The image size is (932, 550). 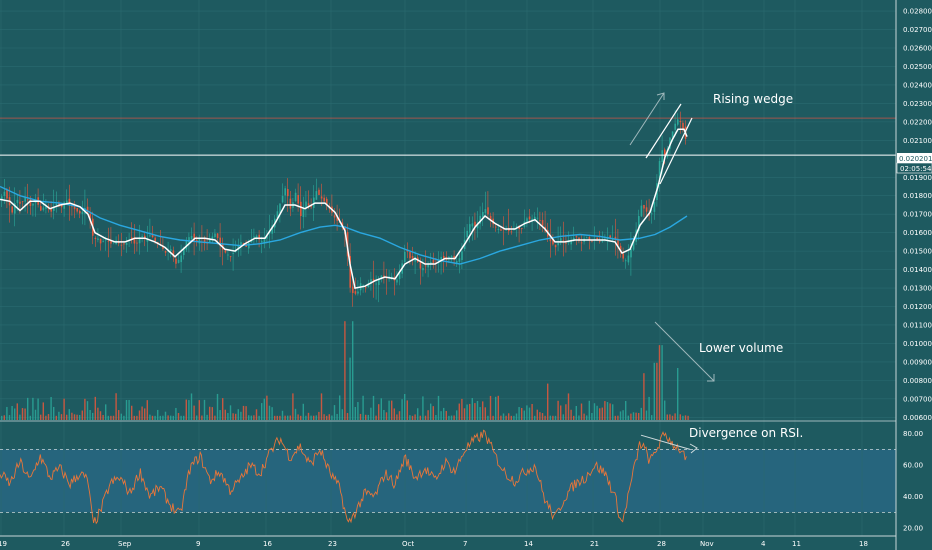 I want to click on rsi-axis: 80.00 60.00 40.00 20.00, so click(x=913, y=481).